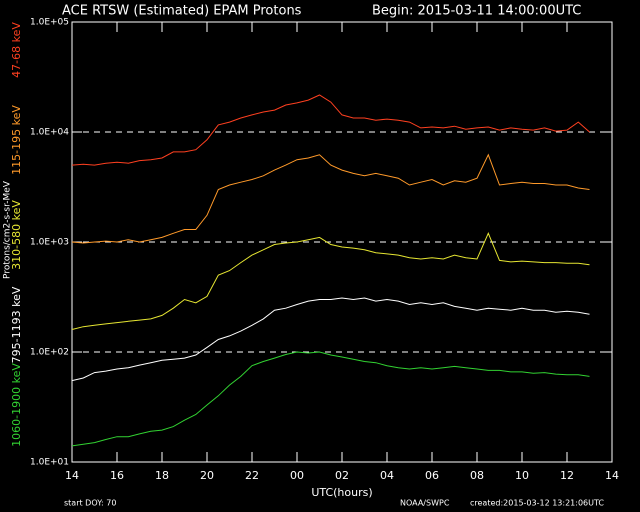 This screenshot has height=512, width=640. Describe the element at coordinates (432, 475) in the screenshot. I see `x-tick-label: 06` at that location.